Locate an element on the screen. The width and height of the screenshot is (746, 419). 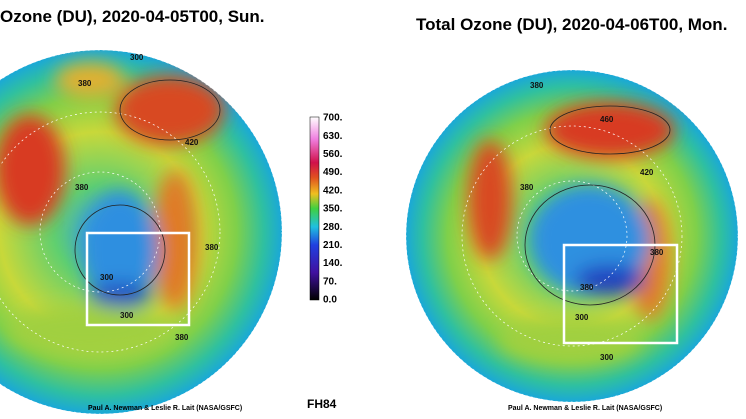
colorbar-label: 560. is located at coordinates (333, 154).